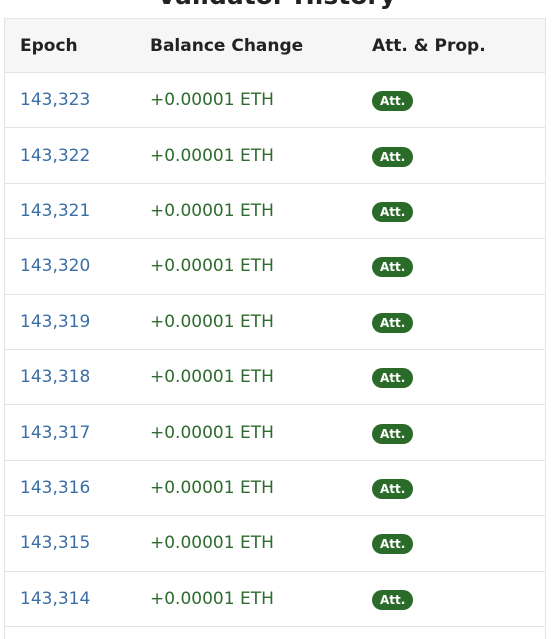 This screenshot has height=639, width=553. I want to click on table-row: 143,316 +0.00001 ETH Att., so click(275, 489).